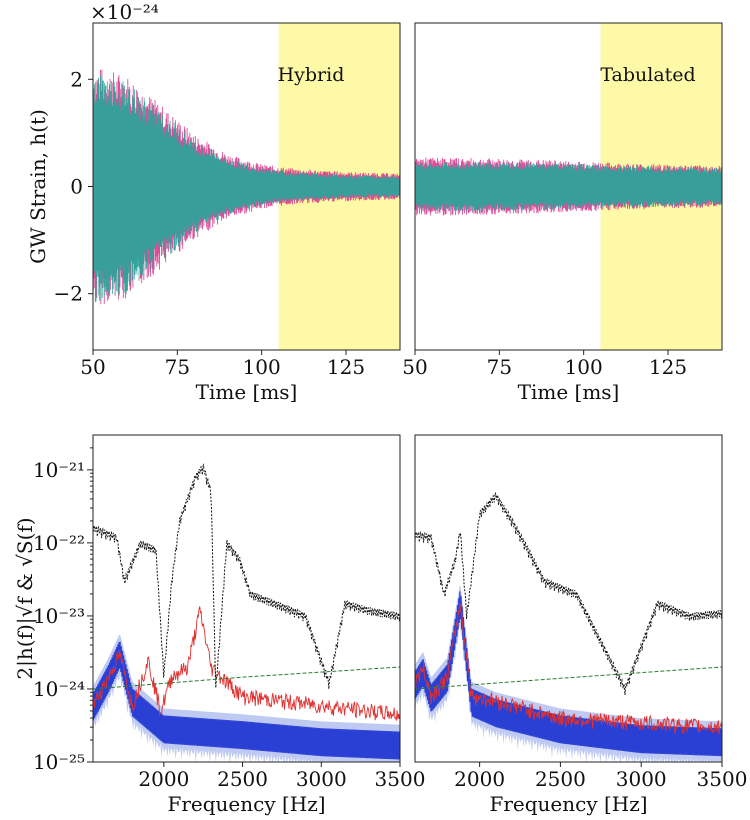  Describe the element at coordinates (311, 75) in the screenshot. I see `panel-annotation: Hybrid` at that location.